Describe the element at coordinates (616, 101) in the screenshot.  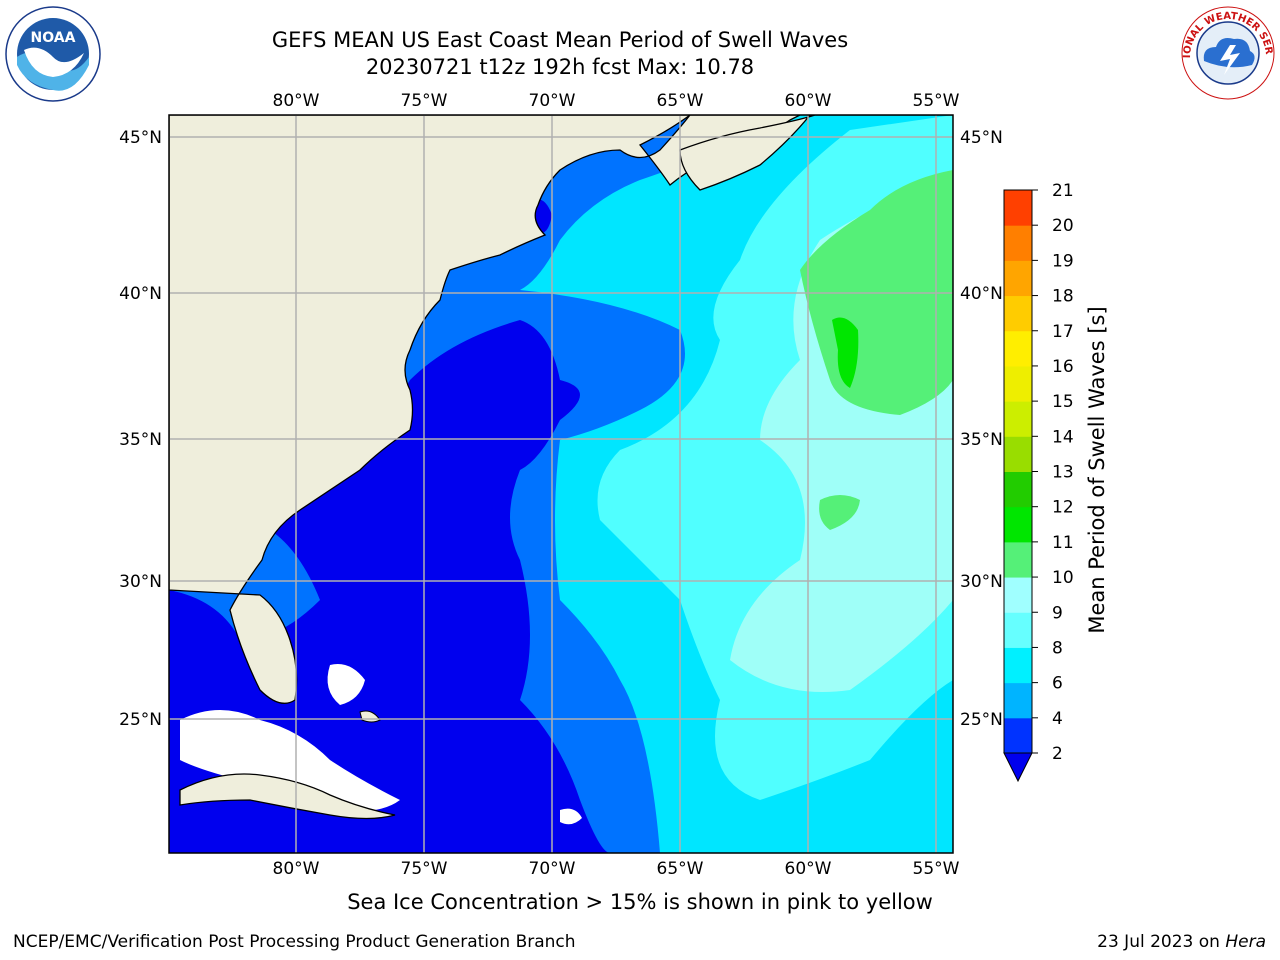
I see `lon-labels-top: 80°W 75°W 70°W 65°W 60°W 55°W` at that location.